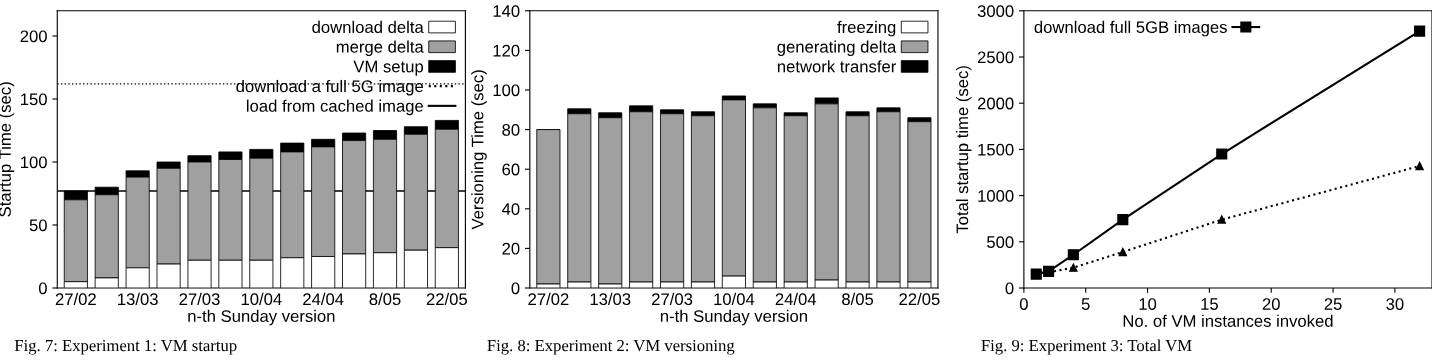 The width and height of the screenshot is (1432, 360). I want to click on y-tick-label: 1500, so click(996, 149).